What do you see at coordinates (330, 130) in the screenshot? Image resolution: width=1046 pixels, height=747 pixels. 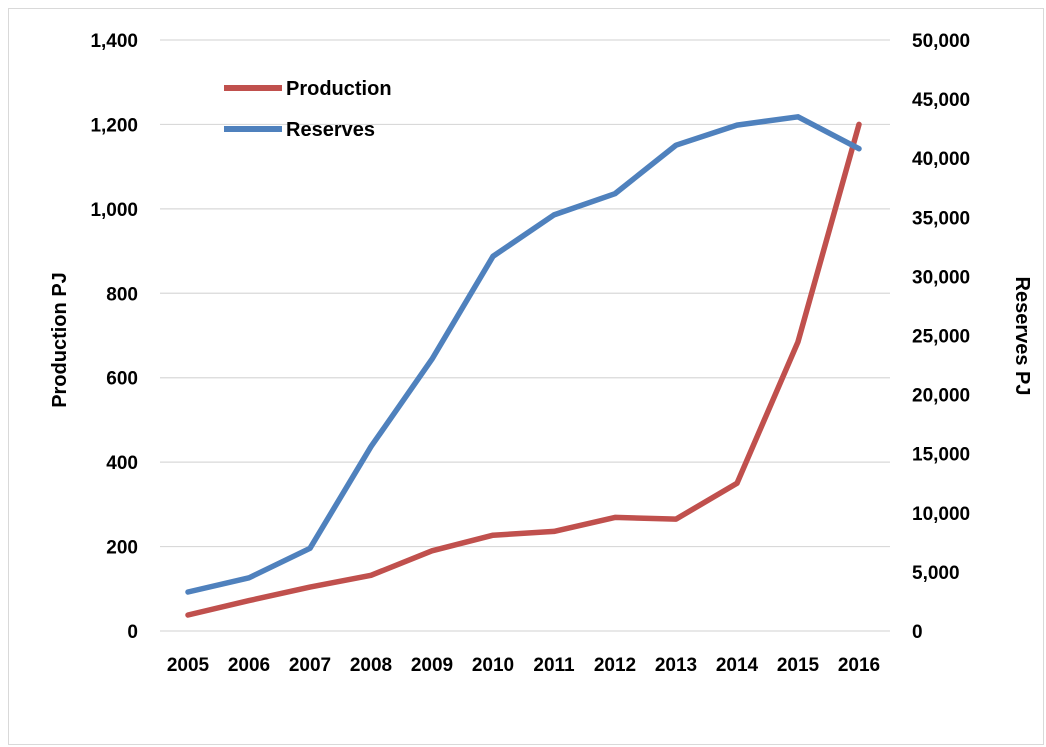 I see `legend-label-reserves: Reserves` at bounding box center [330, 130].